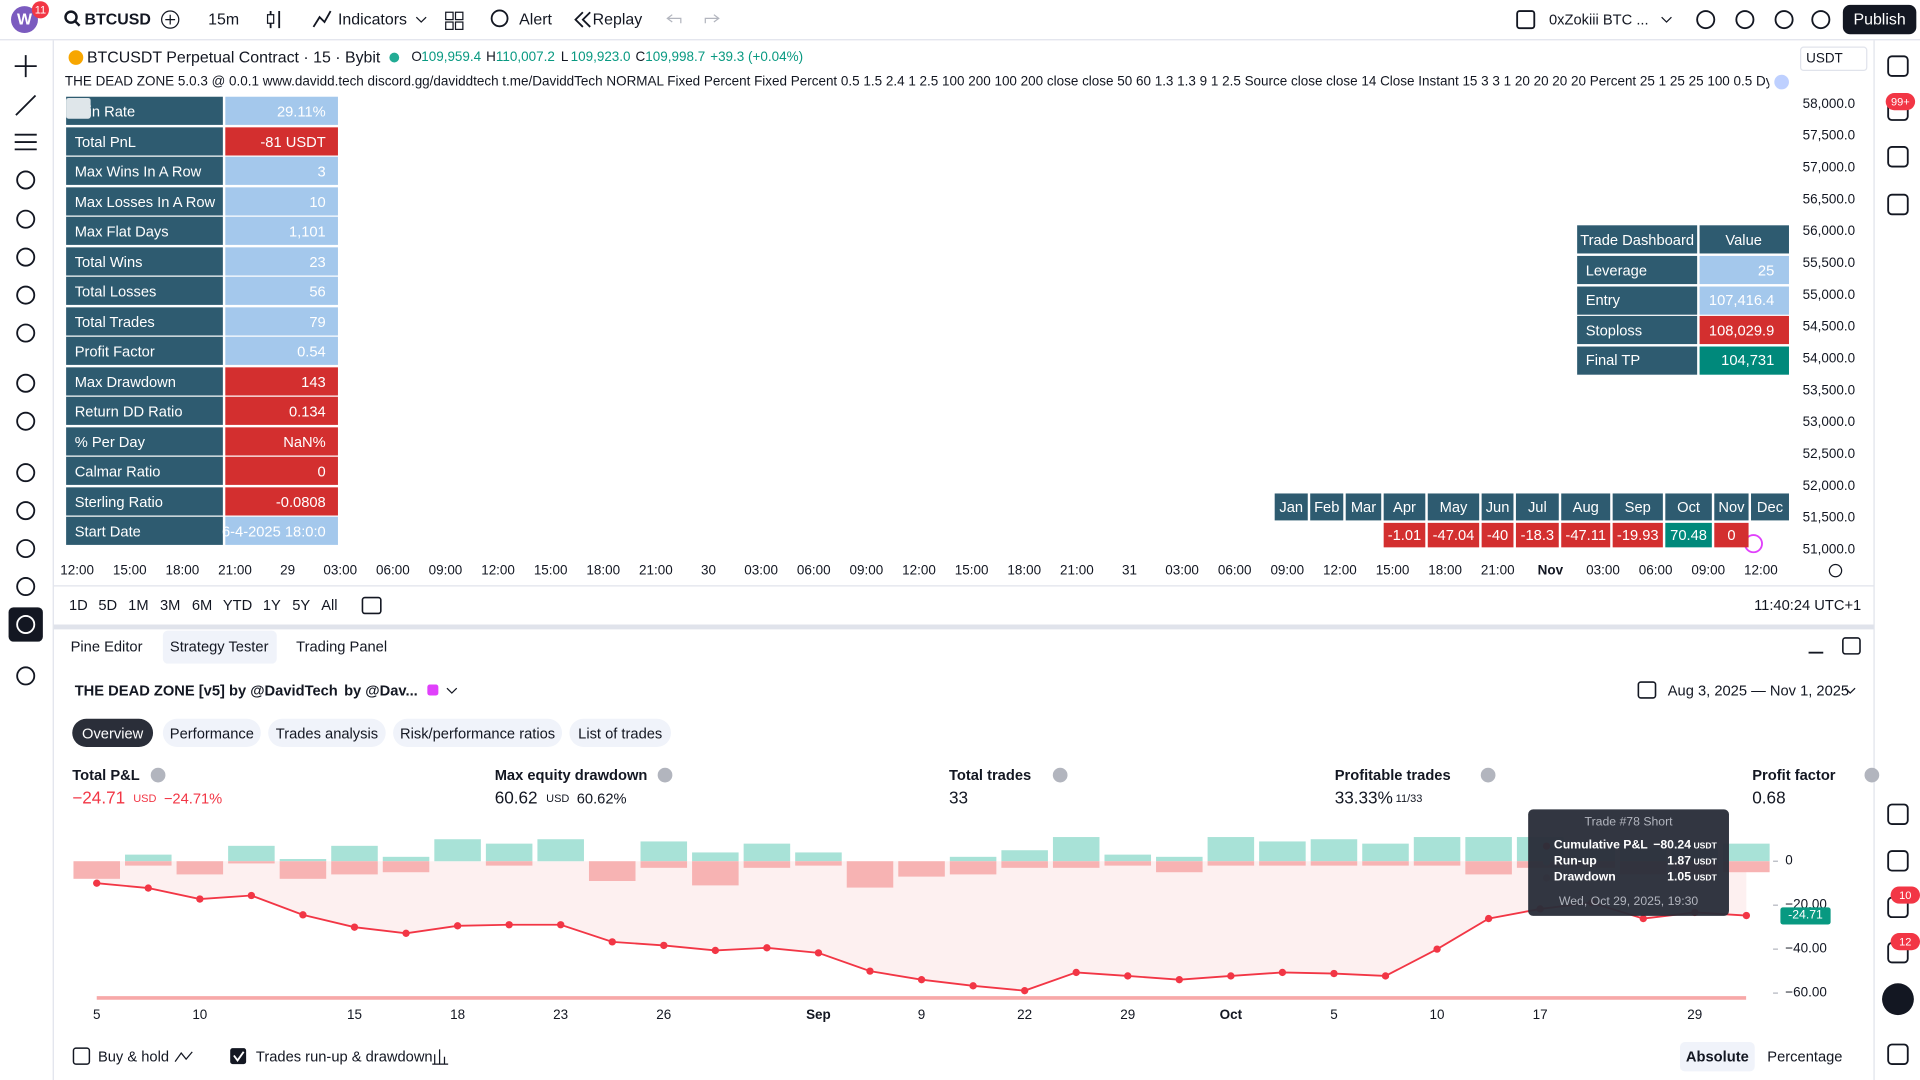 This screenshot has height=1080, width=1920. What do you see at coordinates (640, 57) in the screenshot?
I see `ohlc-key: C` at bounding box center [640, 57].